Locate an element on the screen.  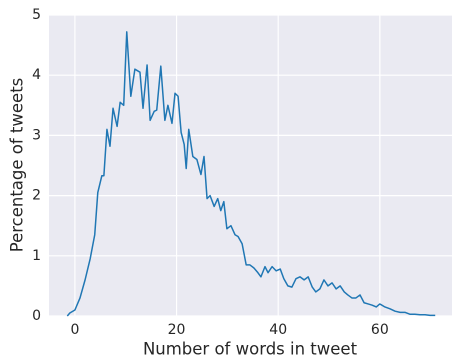
y-tick-label: 1 is located at coordinates (36, 256).